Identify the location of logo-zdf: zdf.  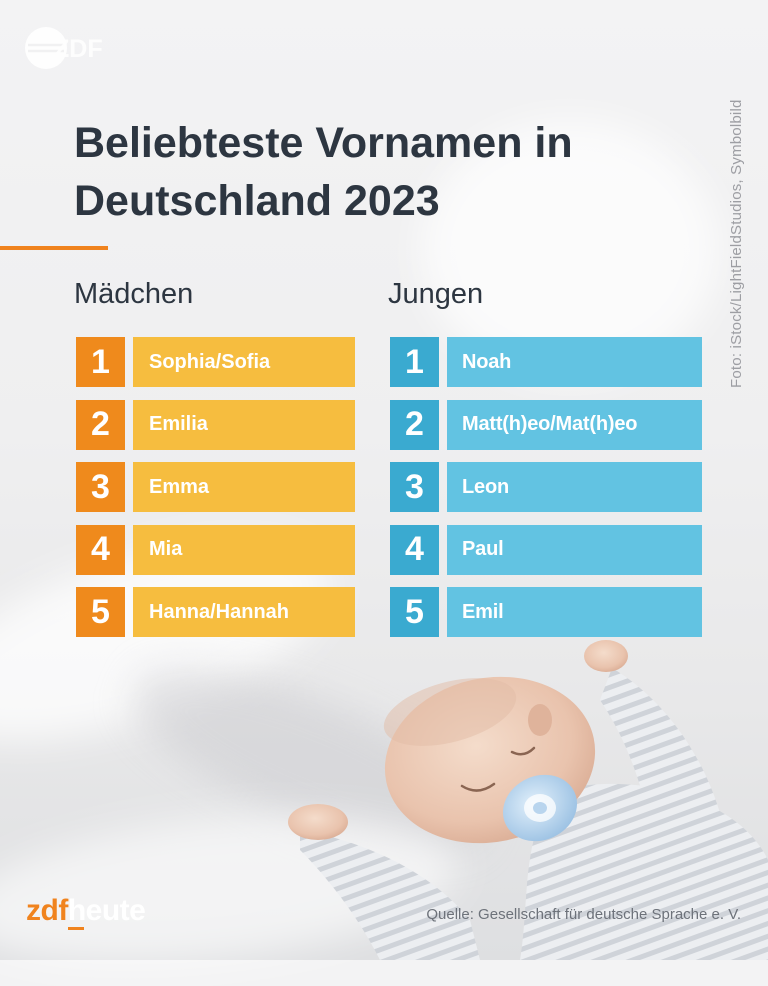
(47, 910).